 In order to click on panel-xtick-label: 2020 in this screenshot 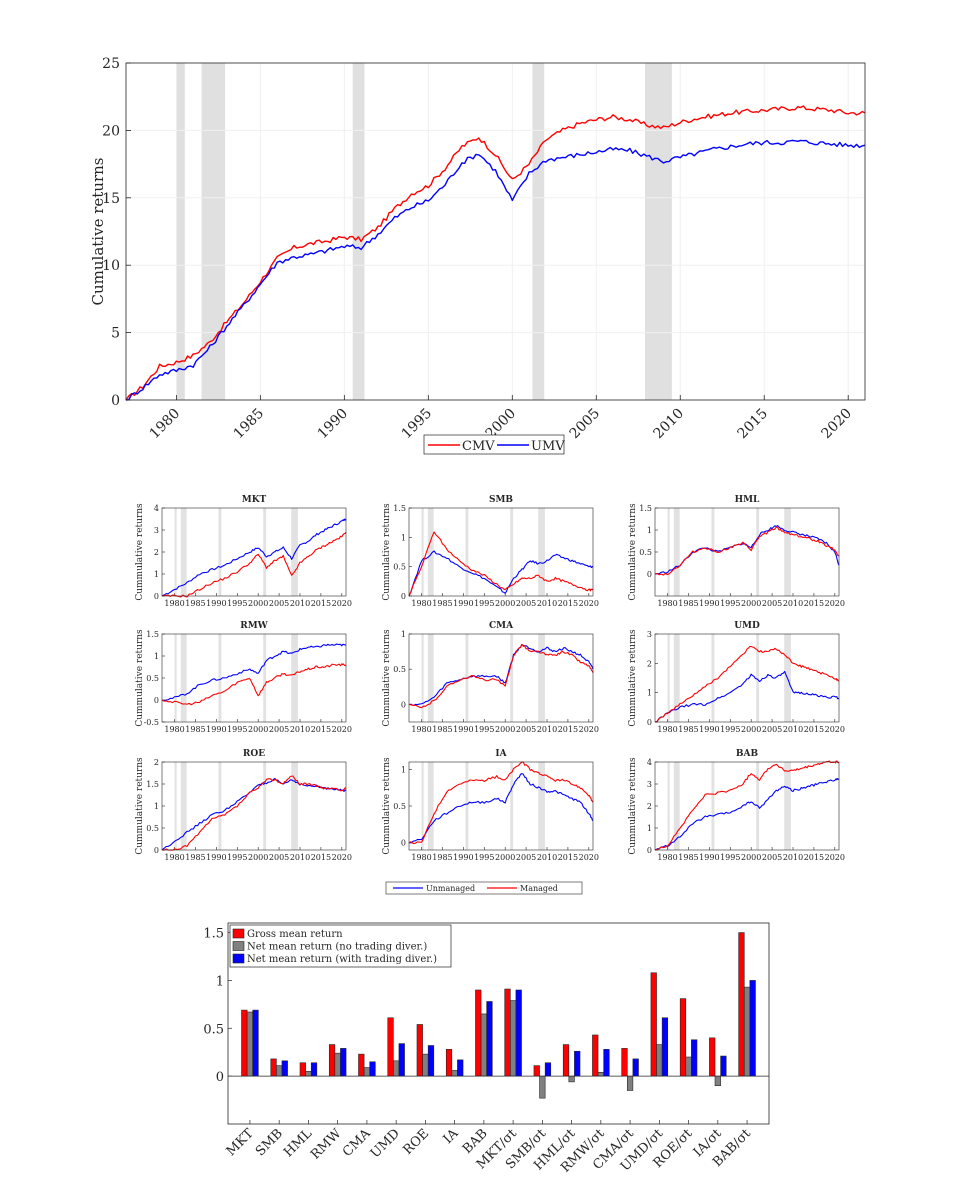, I will do `click(589, 729)`.